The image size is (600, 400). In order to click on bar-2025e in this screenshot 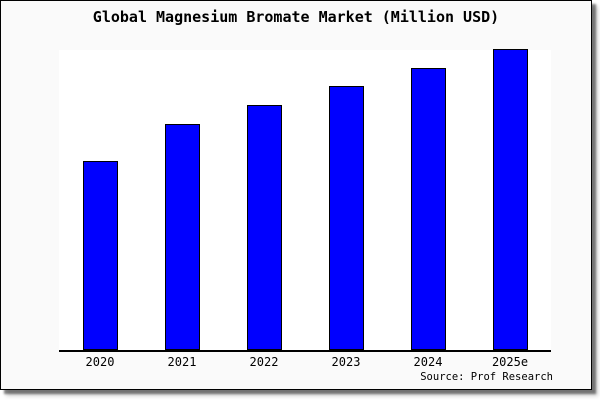, I will do `click(510, 199)`.